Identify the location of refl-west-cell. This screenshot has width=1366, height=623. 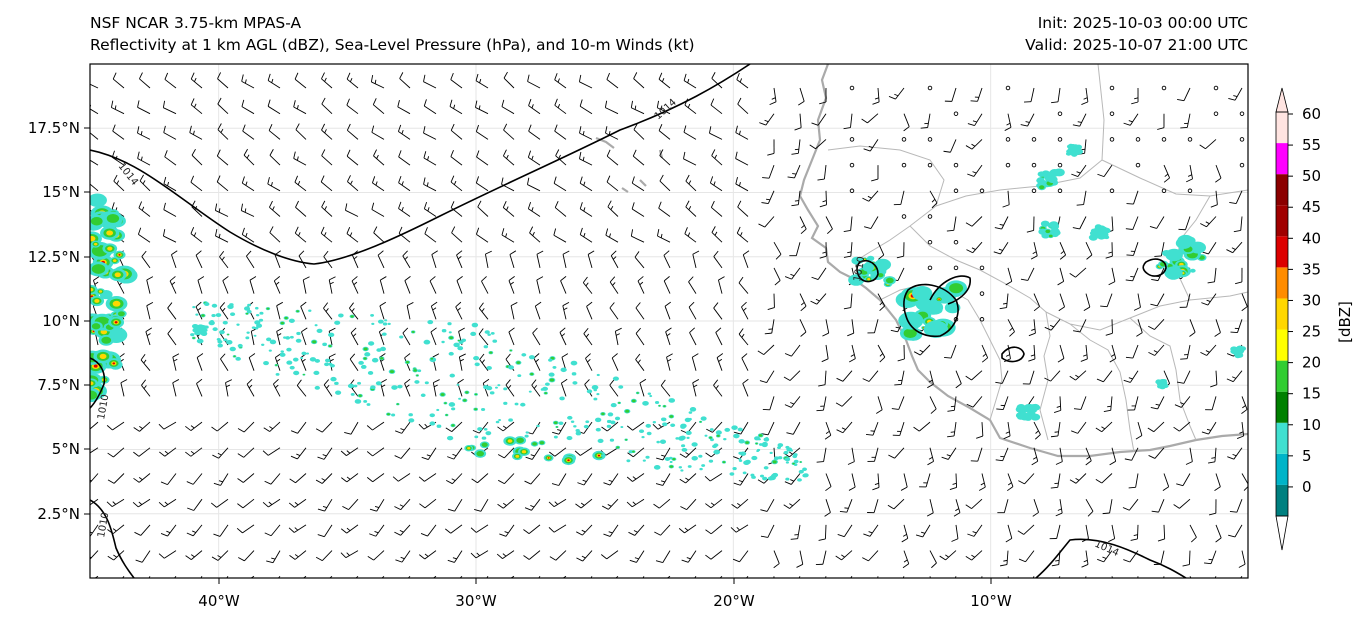
(119, 255).